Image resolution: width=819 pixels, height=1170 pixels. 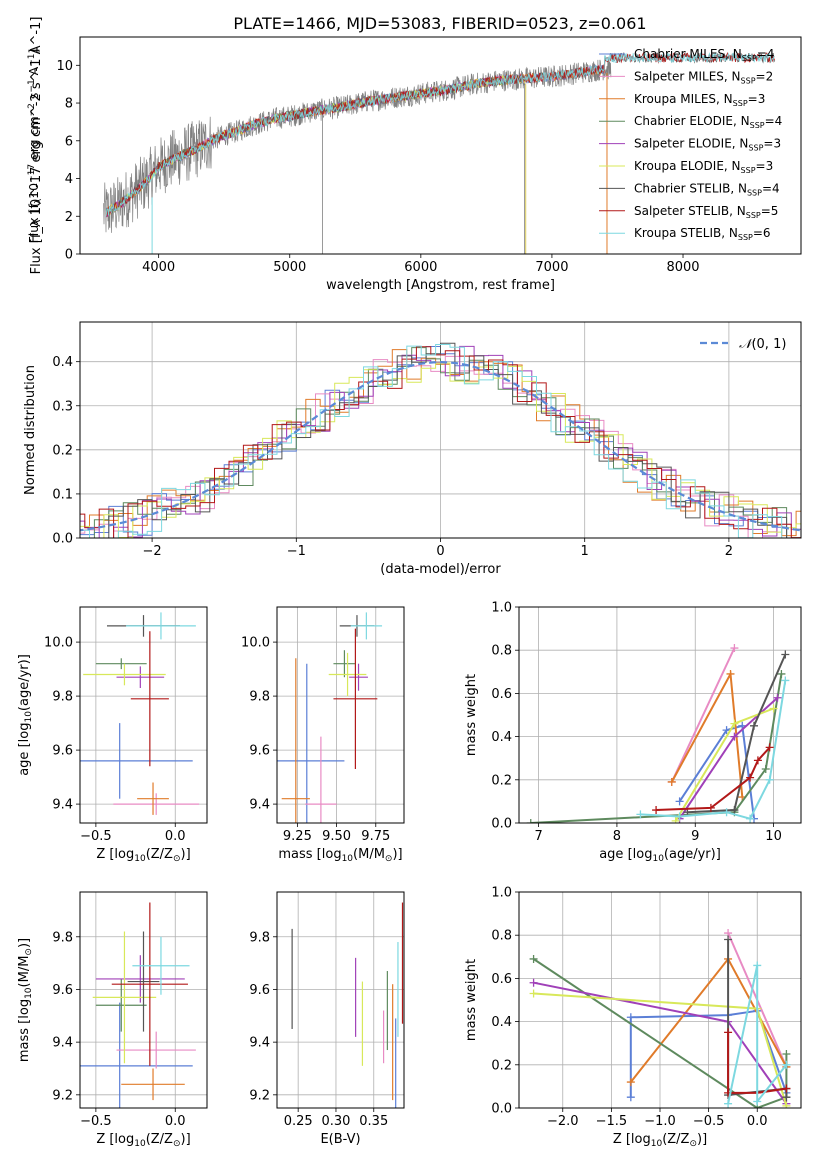 What do you see at coordinates (660, 1140) in the screenshot?
I see `x-axis-label: Z [log10(Z/Z⊙)]` at bounding box center [660, 1140].